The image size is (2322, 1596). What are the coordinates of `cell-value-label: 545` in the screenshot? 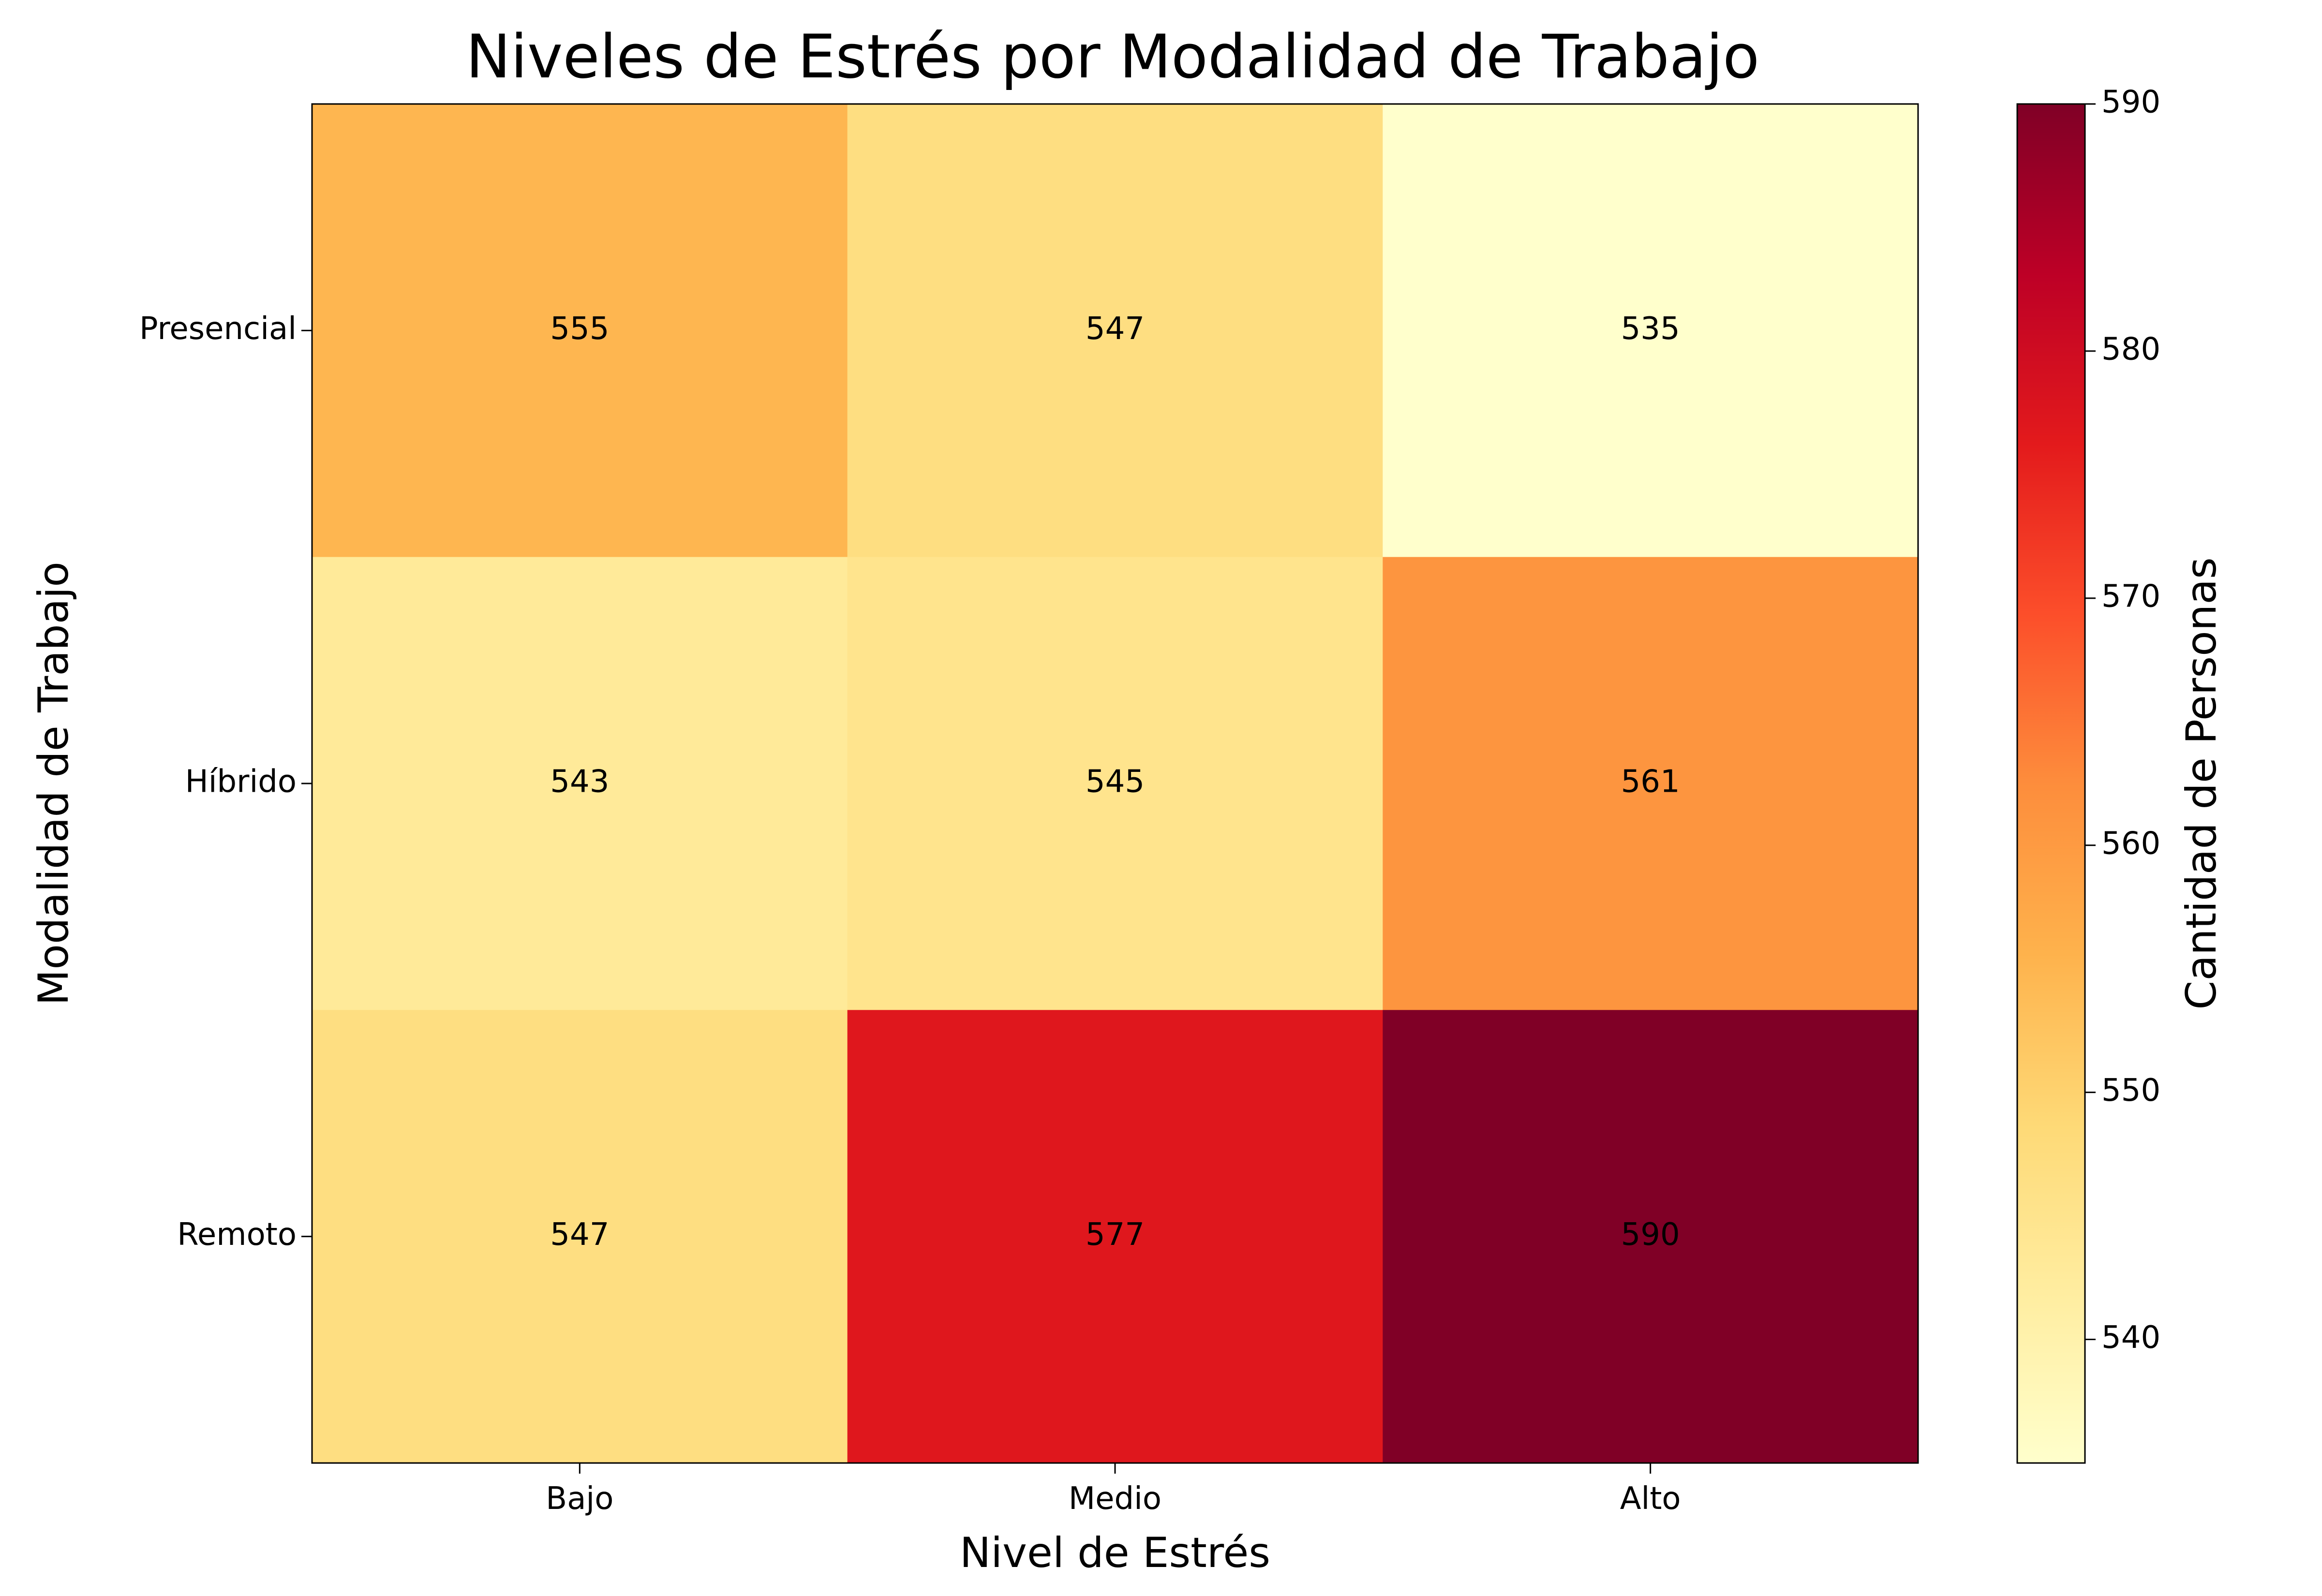 It's located at (1115, 782).